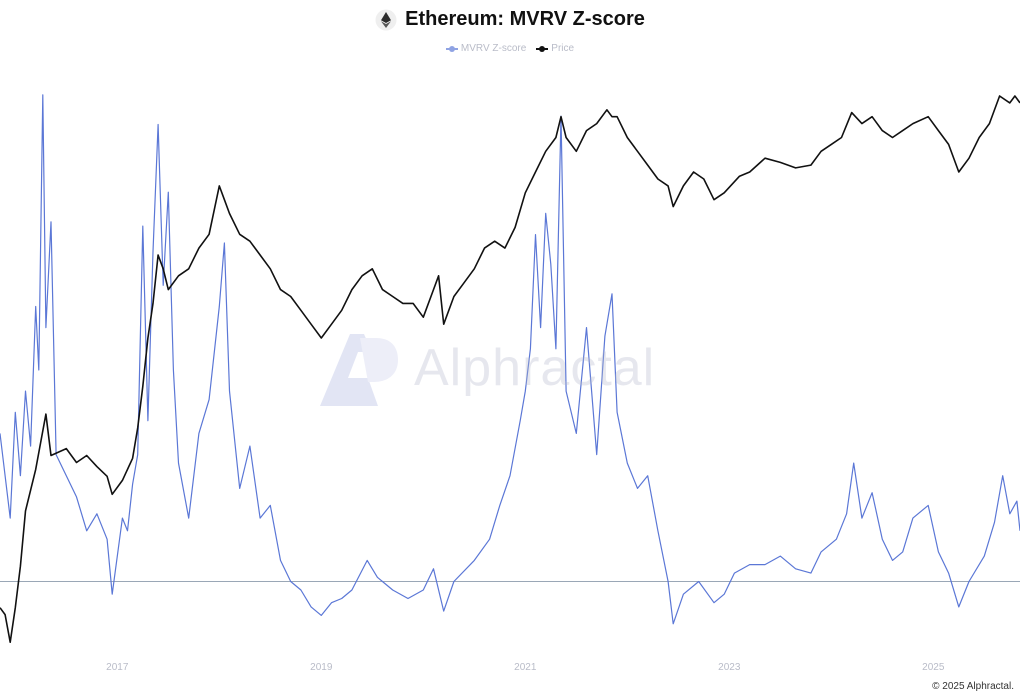 Image resolution: width=1020 pixels, height=700 pixels. I want to click on x-tick-label: 2021, so click(525, 667).